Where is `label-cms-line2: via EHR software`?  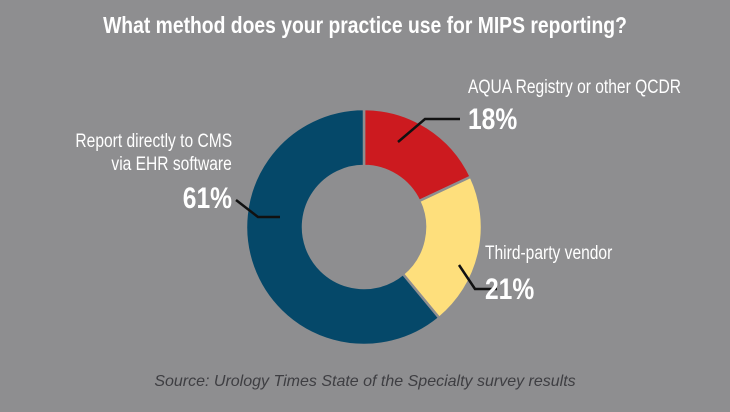
label-cms-line2: via EHR software is located at coordinates (171, 164).